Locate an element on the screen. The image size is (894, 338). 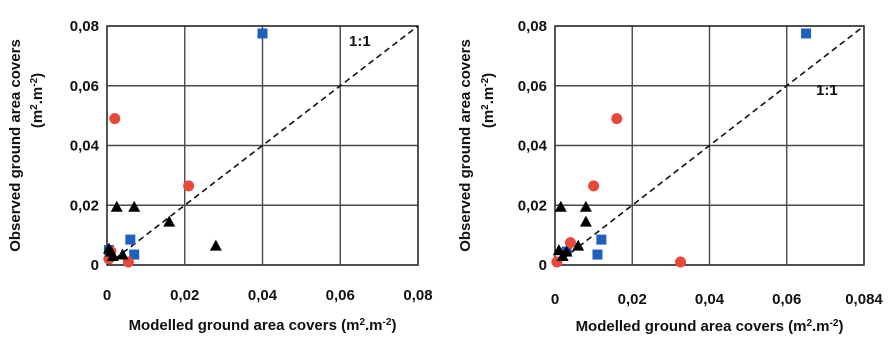
x-tick-label: 0,084 is located at coordinates (864, 299).